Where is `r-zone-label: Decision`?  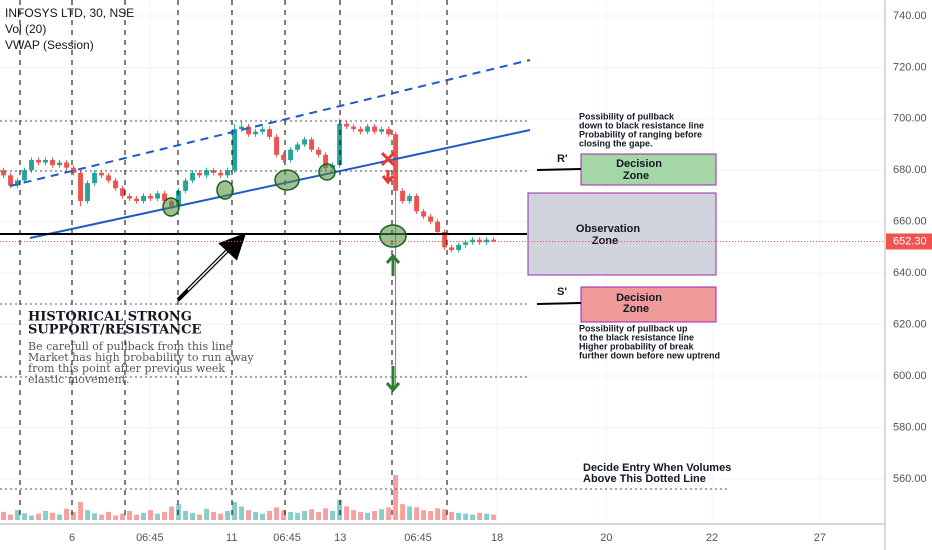
r-zone-label: Decision is located at coordinates (639, 164).